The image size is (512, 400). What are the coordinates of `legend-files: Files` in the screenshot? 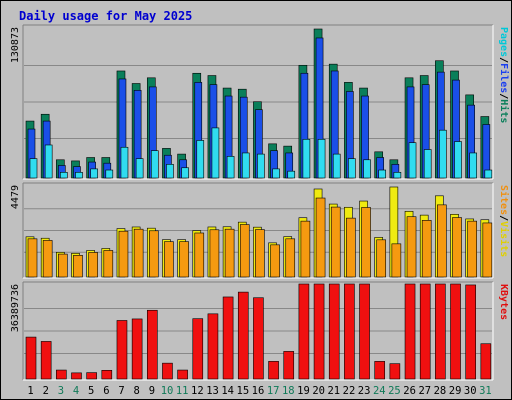 It's located at (504, 78).